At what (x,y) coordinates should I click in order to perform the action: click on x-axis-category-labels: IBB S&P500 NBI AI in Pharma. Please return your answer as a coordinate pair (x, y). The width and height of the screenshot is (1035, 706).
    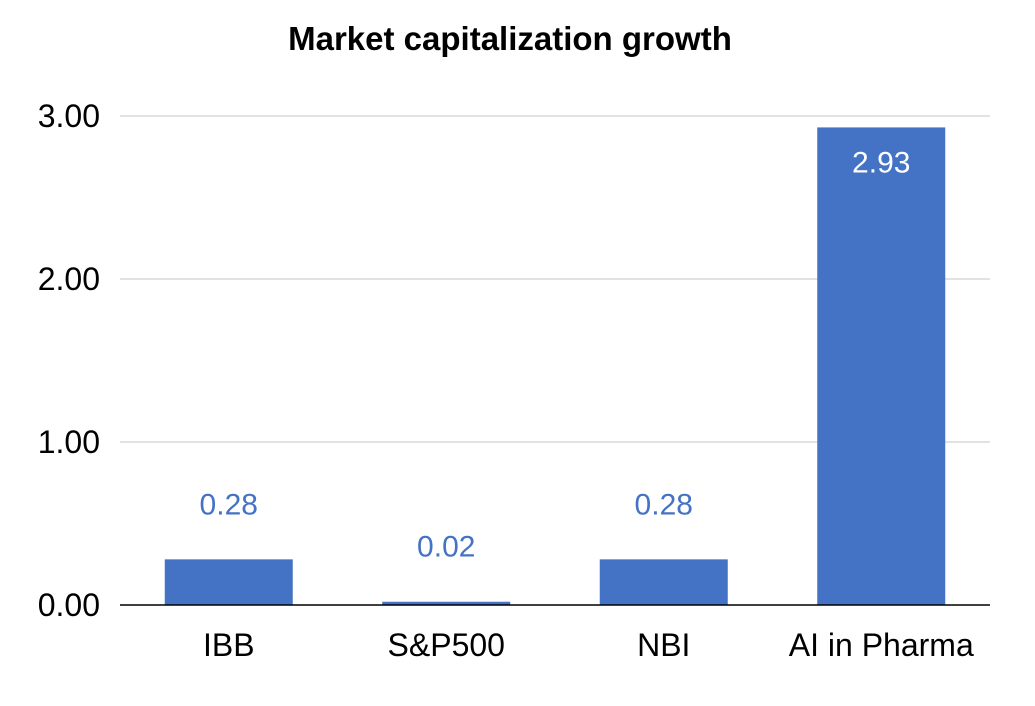
    Looking at the image, I should click on (588, 645).